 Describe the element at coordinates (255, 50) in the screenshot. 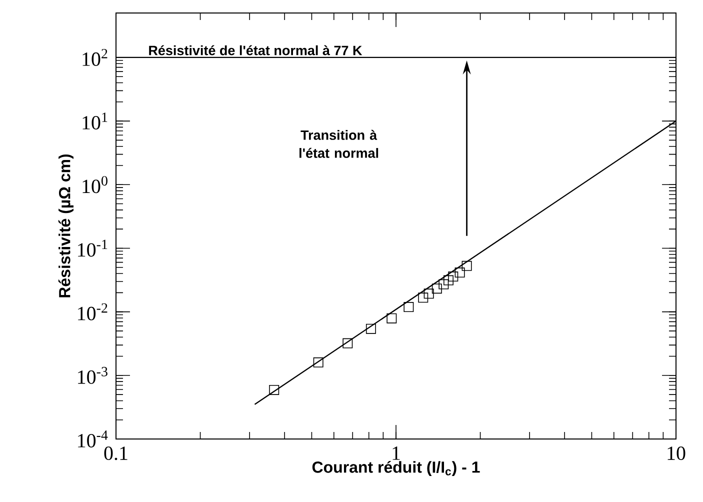

I see `ref-line-label: Résistivité de l'état normal à 77 K` at that location.